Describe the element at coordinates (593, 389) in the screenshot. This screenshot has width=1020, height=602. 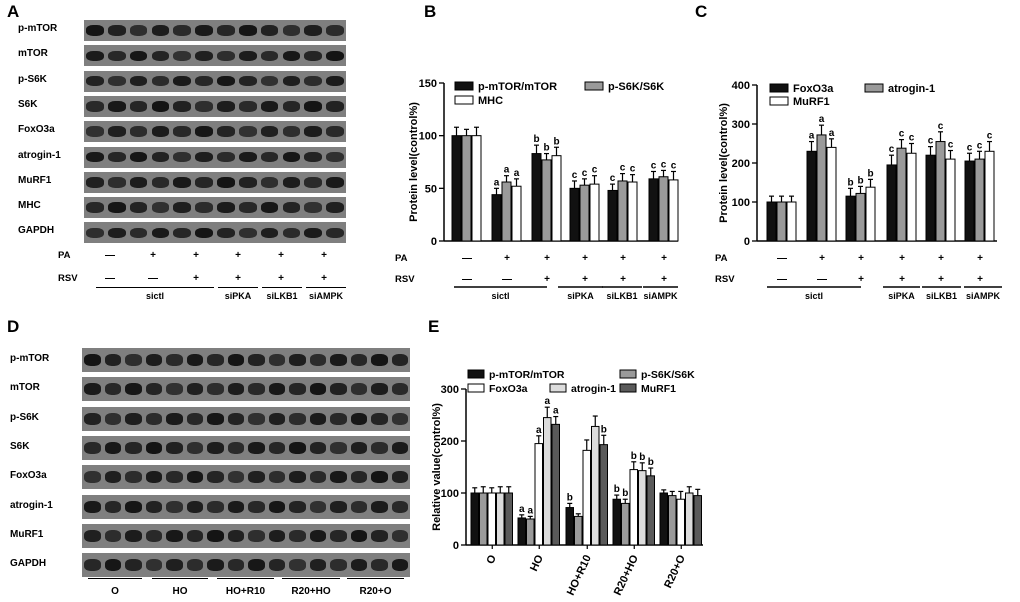
I see `legend-label: atrogin-1` at that location.